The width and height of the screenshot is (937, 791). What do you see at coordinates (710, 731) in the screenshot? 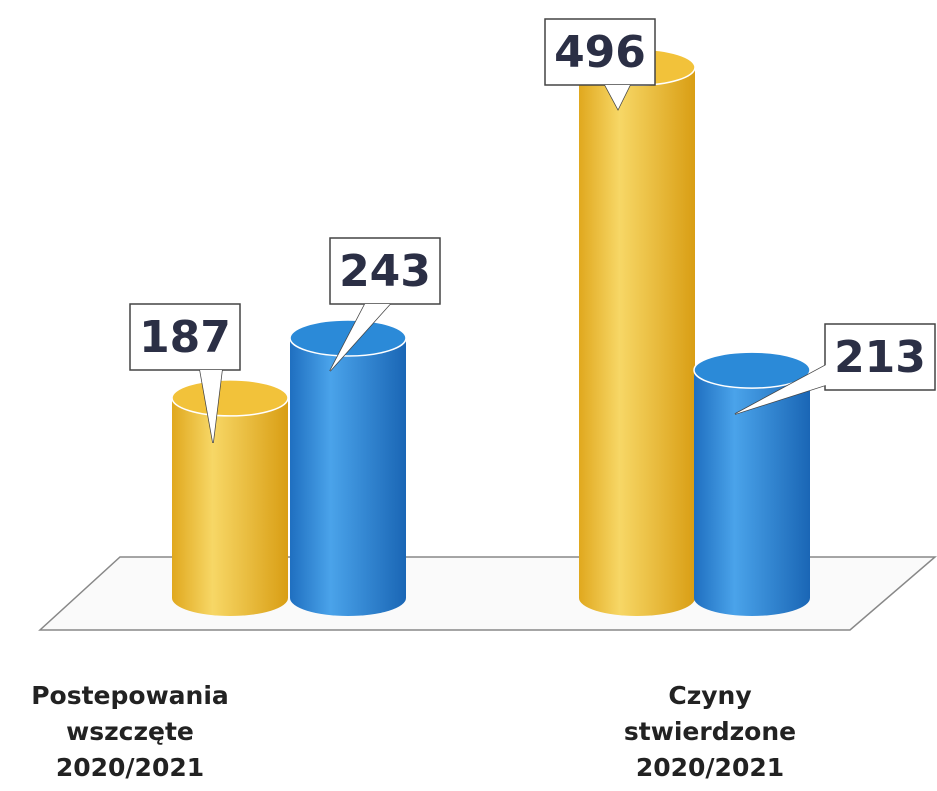
I see `category-label: Czyny stwierdzone 2020/2021` at bounding box center [710, 731].